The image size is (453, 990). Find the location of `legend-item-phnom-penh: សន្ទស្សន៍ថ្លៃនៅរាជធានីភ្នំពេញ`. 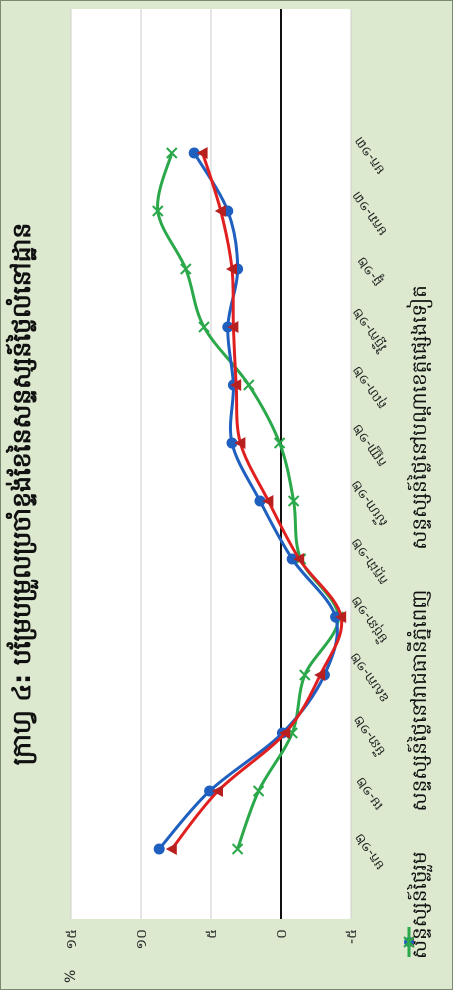

legend-item-phnom-penh: សន្ទស្សន៍ថ្លៃនៅរាជធានីភ្នំពេញ is located at coordinates (420, 773).